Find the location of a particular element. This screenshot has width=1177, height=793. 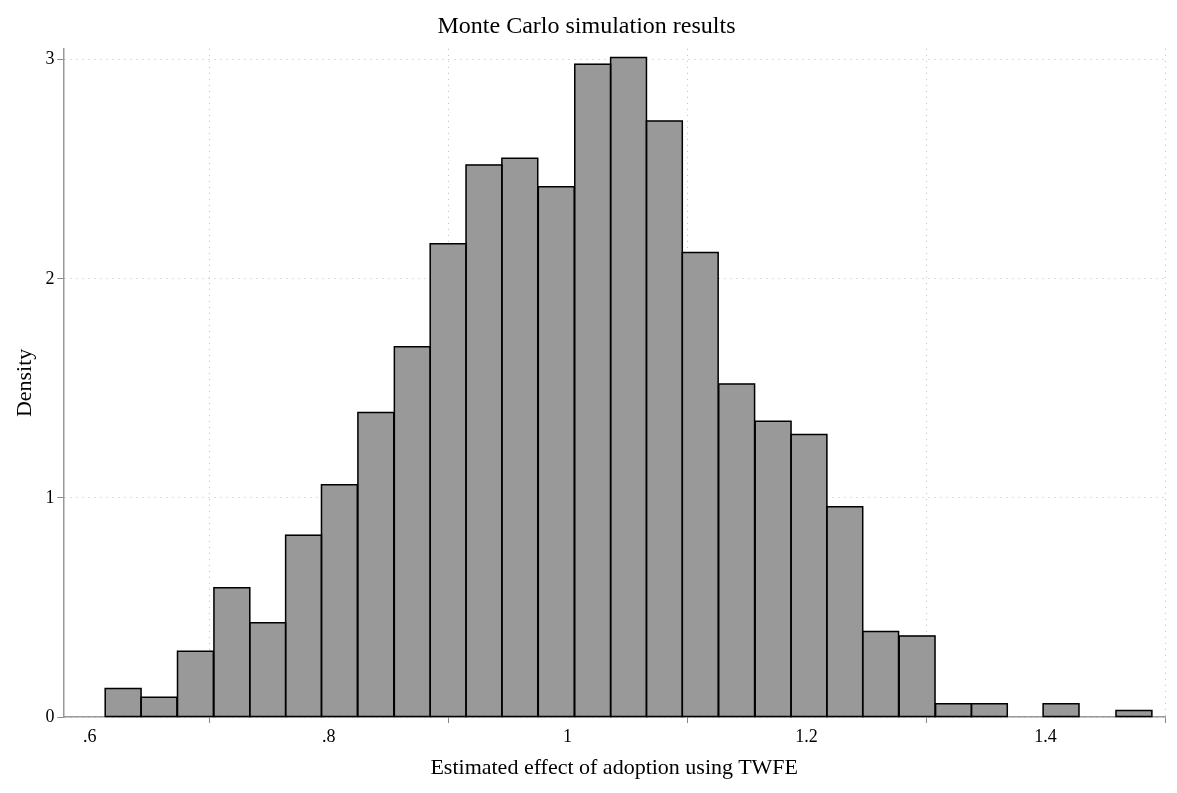

x-tick-label: 1 is located at coordinates (568, 735).